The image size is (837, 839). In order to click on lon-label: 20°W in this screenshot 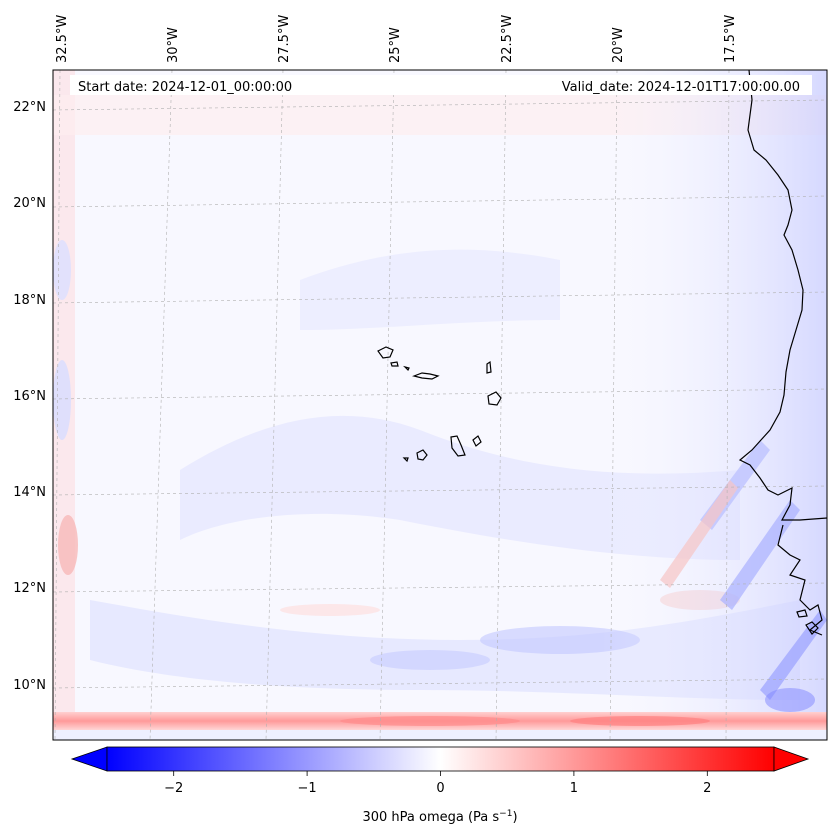, I will do `click(618, 45)`.